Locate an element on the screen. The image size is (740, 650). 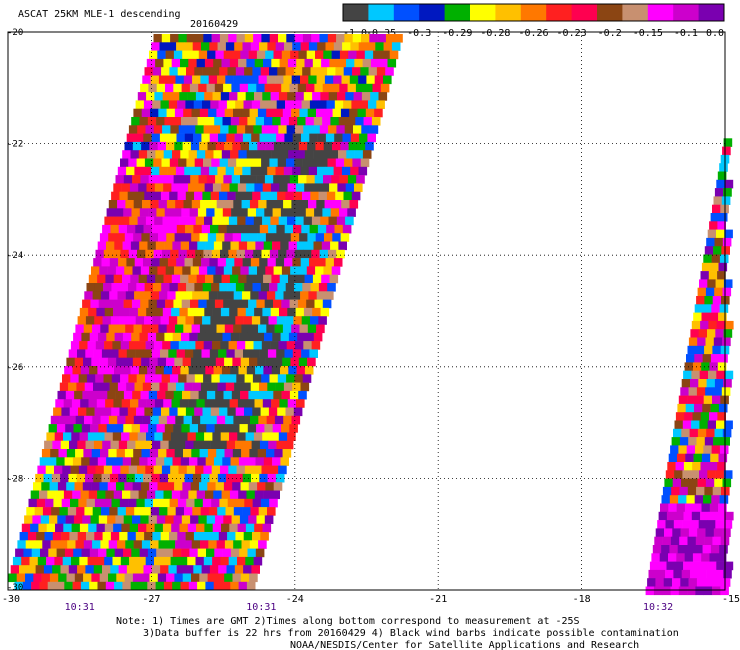
time-label: 10:32 is located at coordinates (658, 607).